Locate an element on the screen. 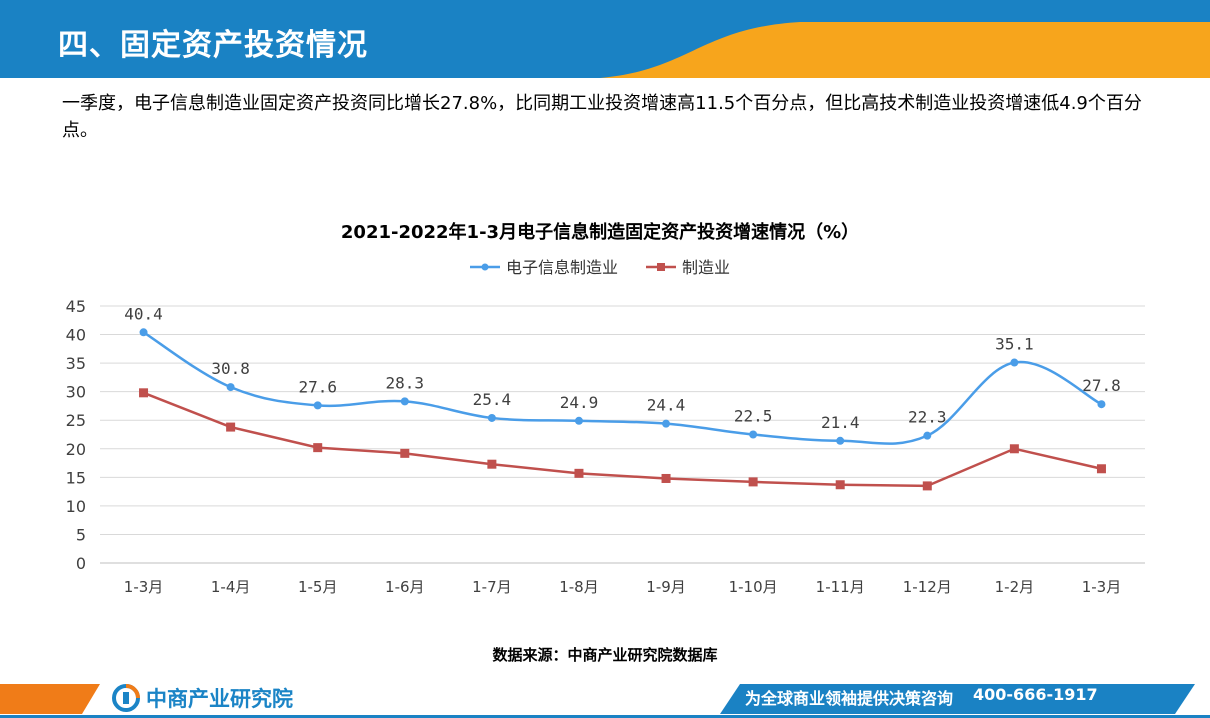  page-title: 四、固定资产投资情况 is located at coordinates (213, 45).